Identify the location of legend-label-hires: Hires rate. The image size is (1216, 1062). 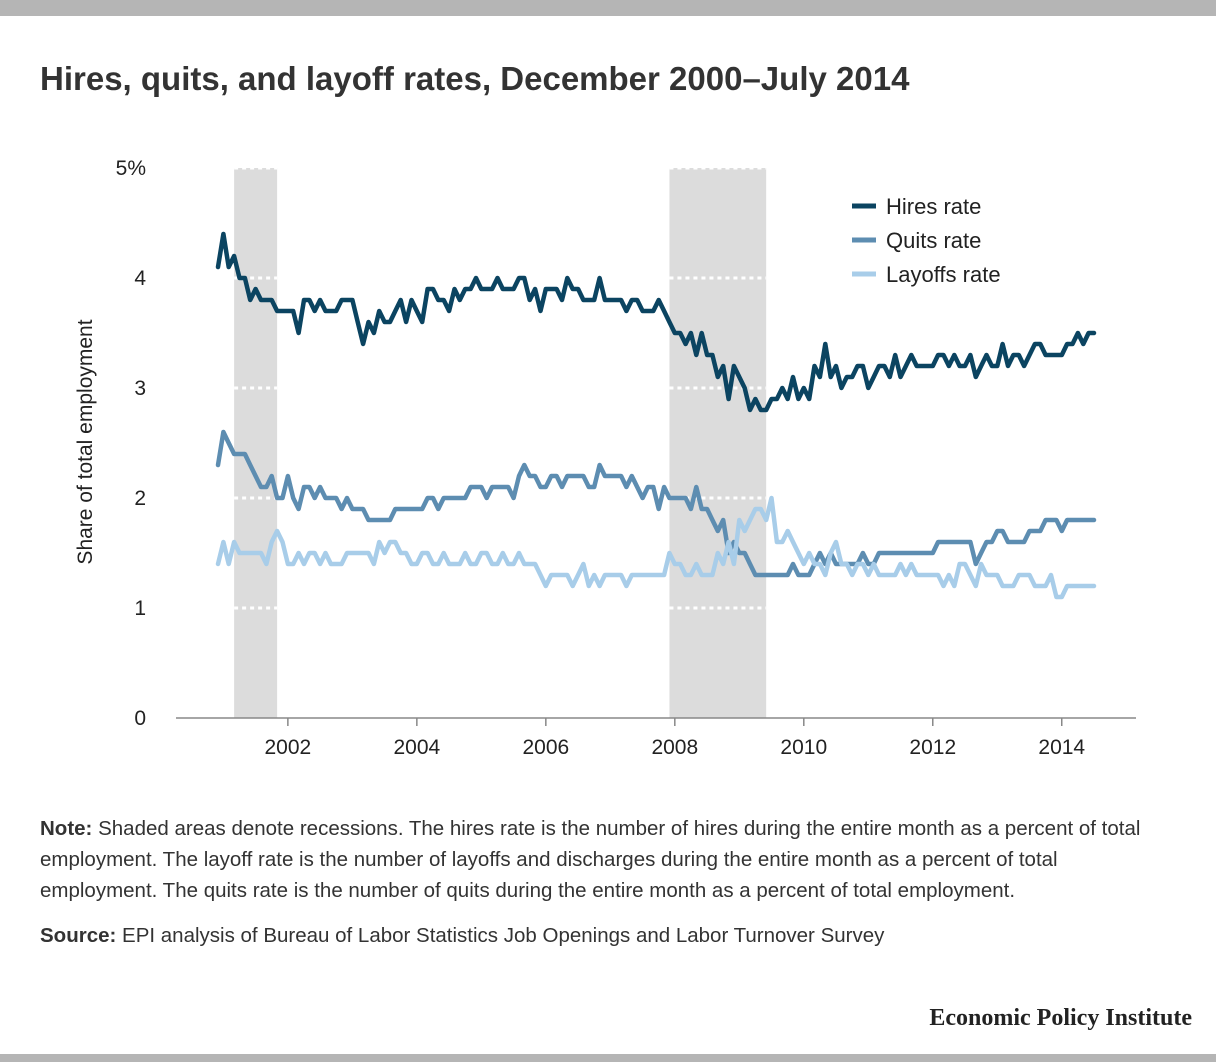
(933, 206).